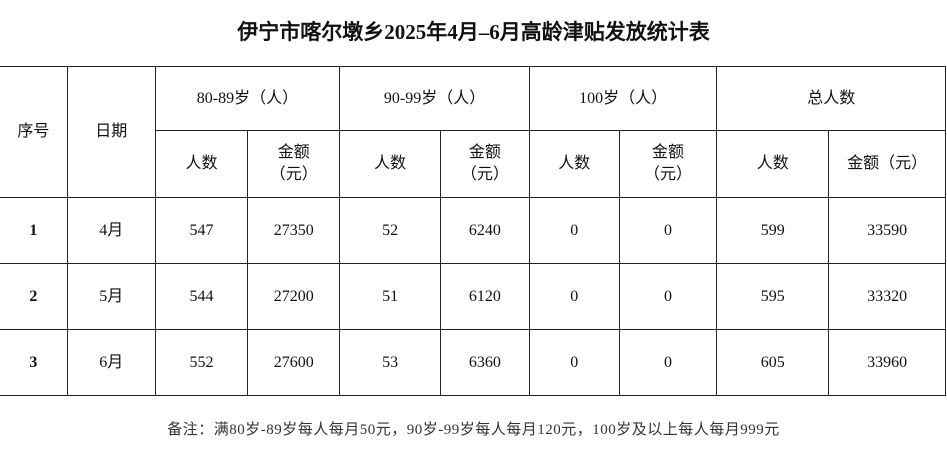 The image size is (947, 461). What do you see at coordinates (294, 362) in the screenshot?
I see `cell: 27600` at bounding box center [294, 362].